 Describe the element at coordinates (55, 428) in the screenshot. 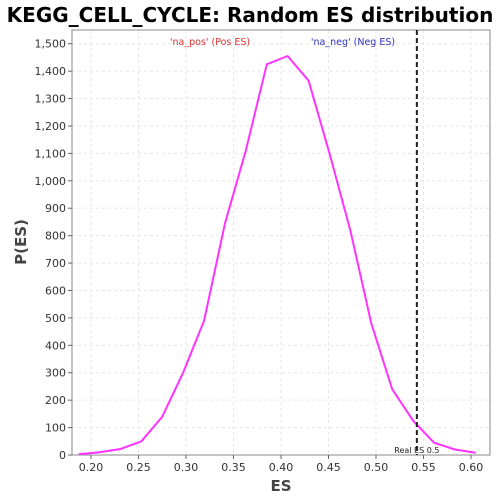

I see `y-tick-label: 100` at that location.